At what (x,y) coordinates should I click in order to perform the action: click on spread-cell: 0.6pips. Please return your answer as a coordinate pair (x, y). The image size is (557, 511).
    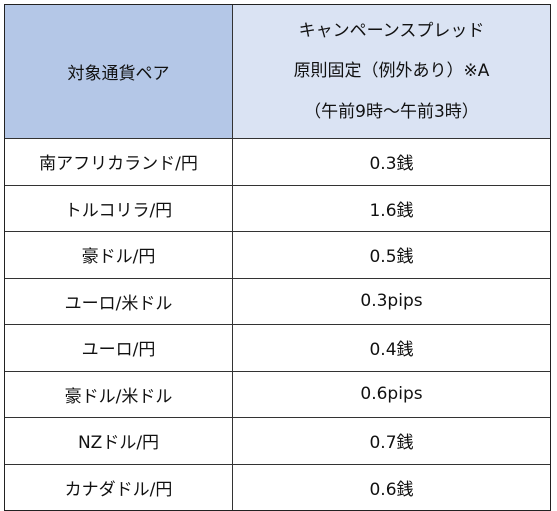
    Looking at the image, I should click on (391, 394).